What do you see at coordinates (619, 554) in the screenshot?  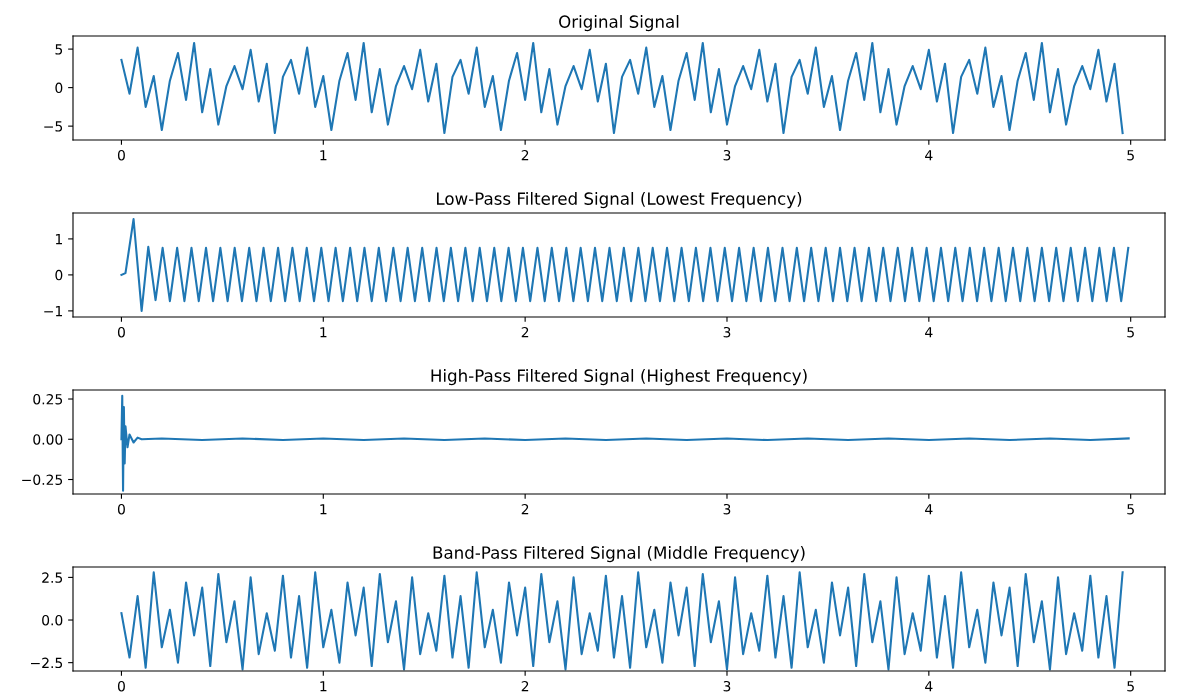 I see `chart-title: Band-Pass Filtered Signal (Middle Frequency)` at bounding box center [619, 554].